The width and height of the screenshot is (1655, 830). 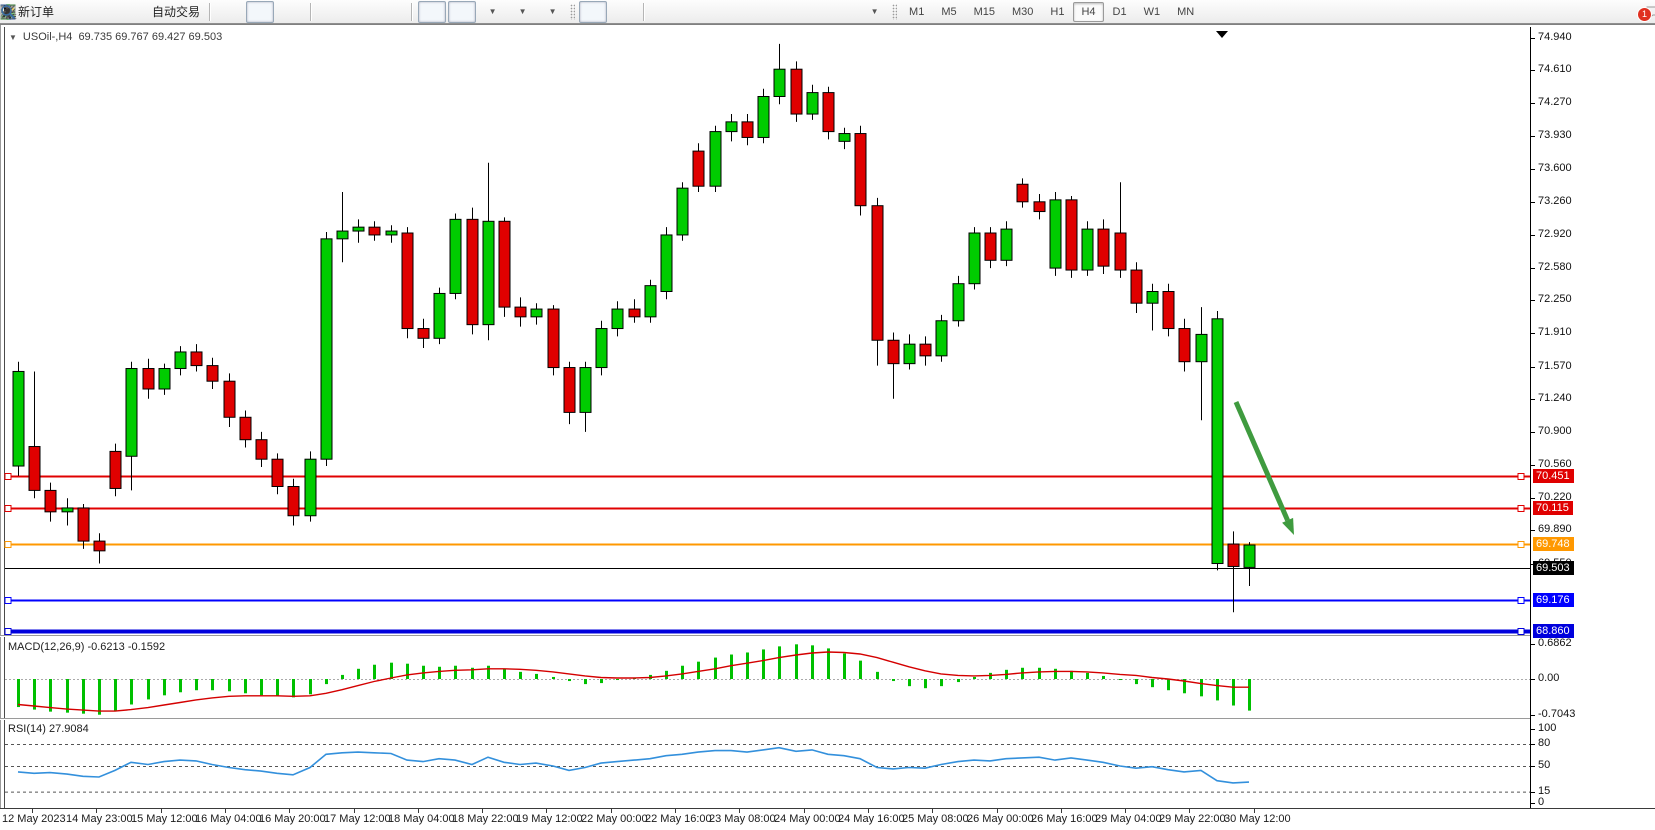 I want to click on equidistant-channel-button: E, so click(x=384, y=12).